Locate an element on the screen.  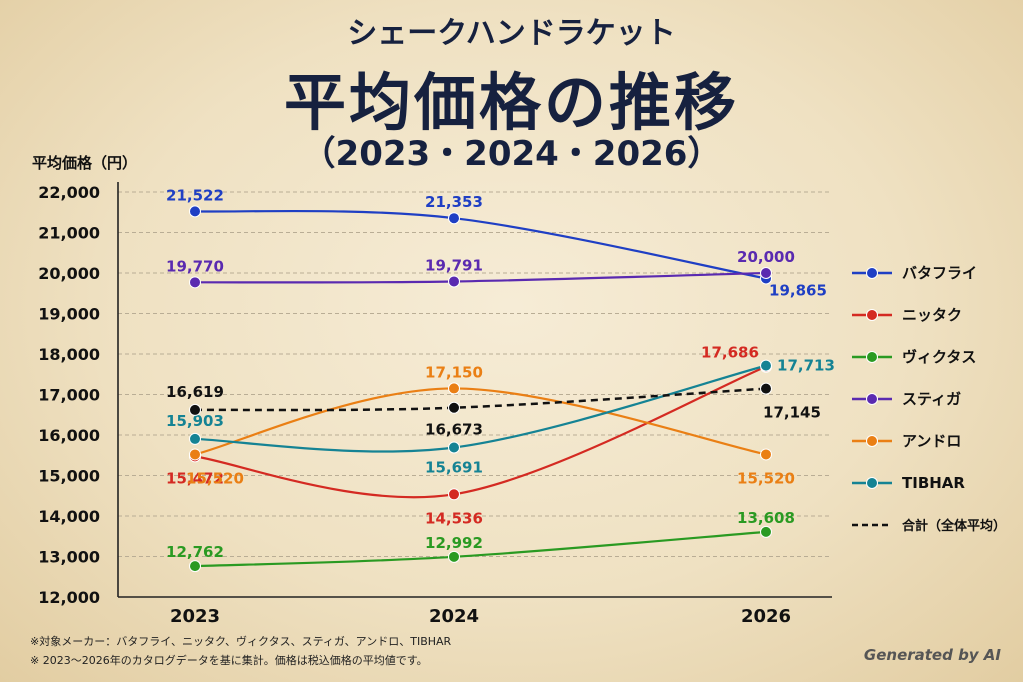
y-tick-label: 12,000 is located at coordinates (69, 597).